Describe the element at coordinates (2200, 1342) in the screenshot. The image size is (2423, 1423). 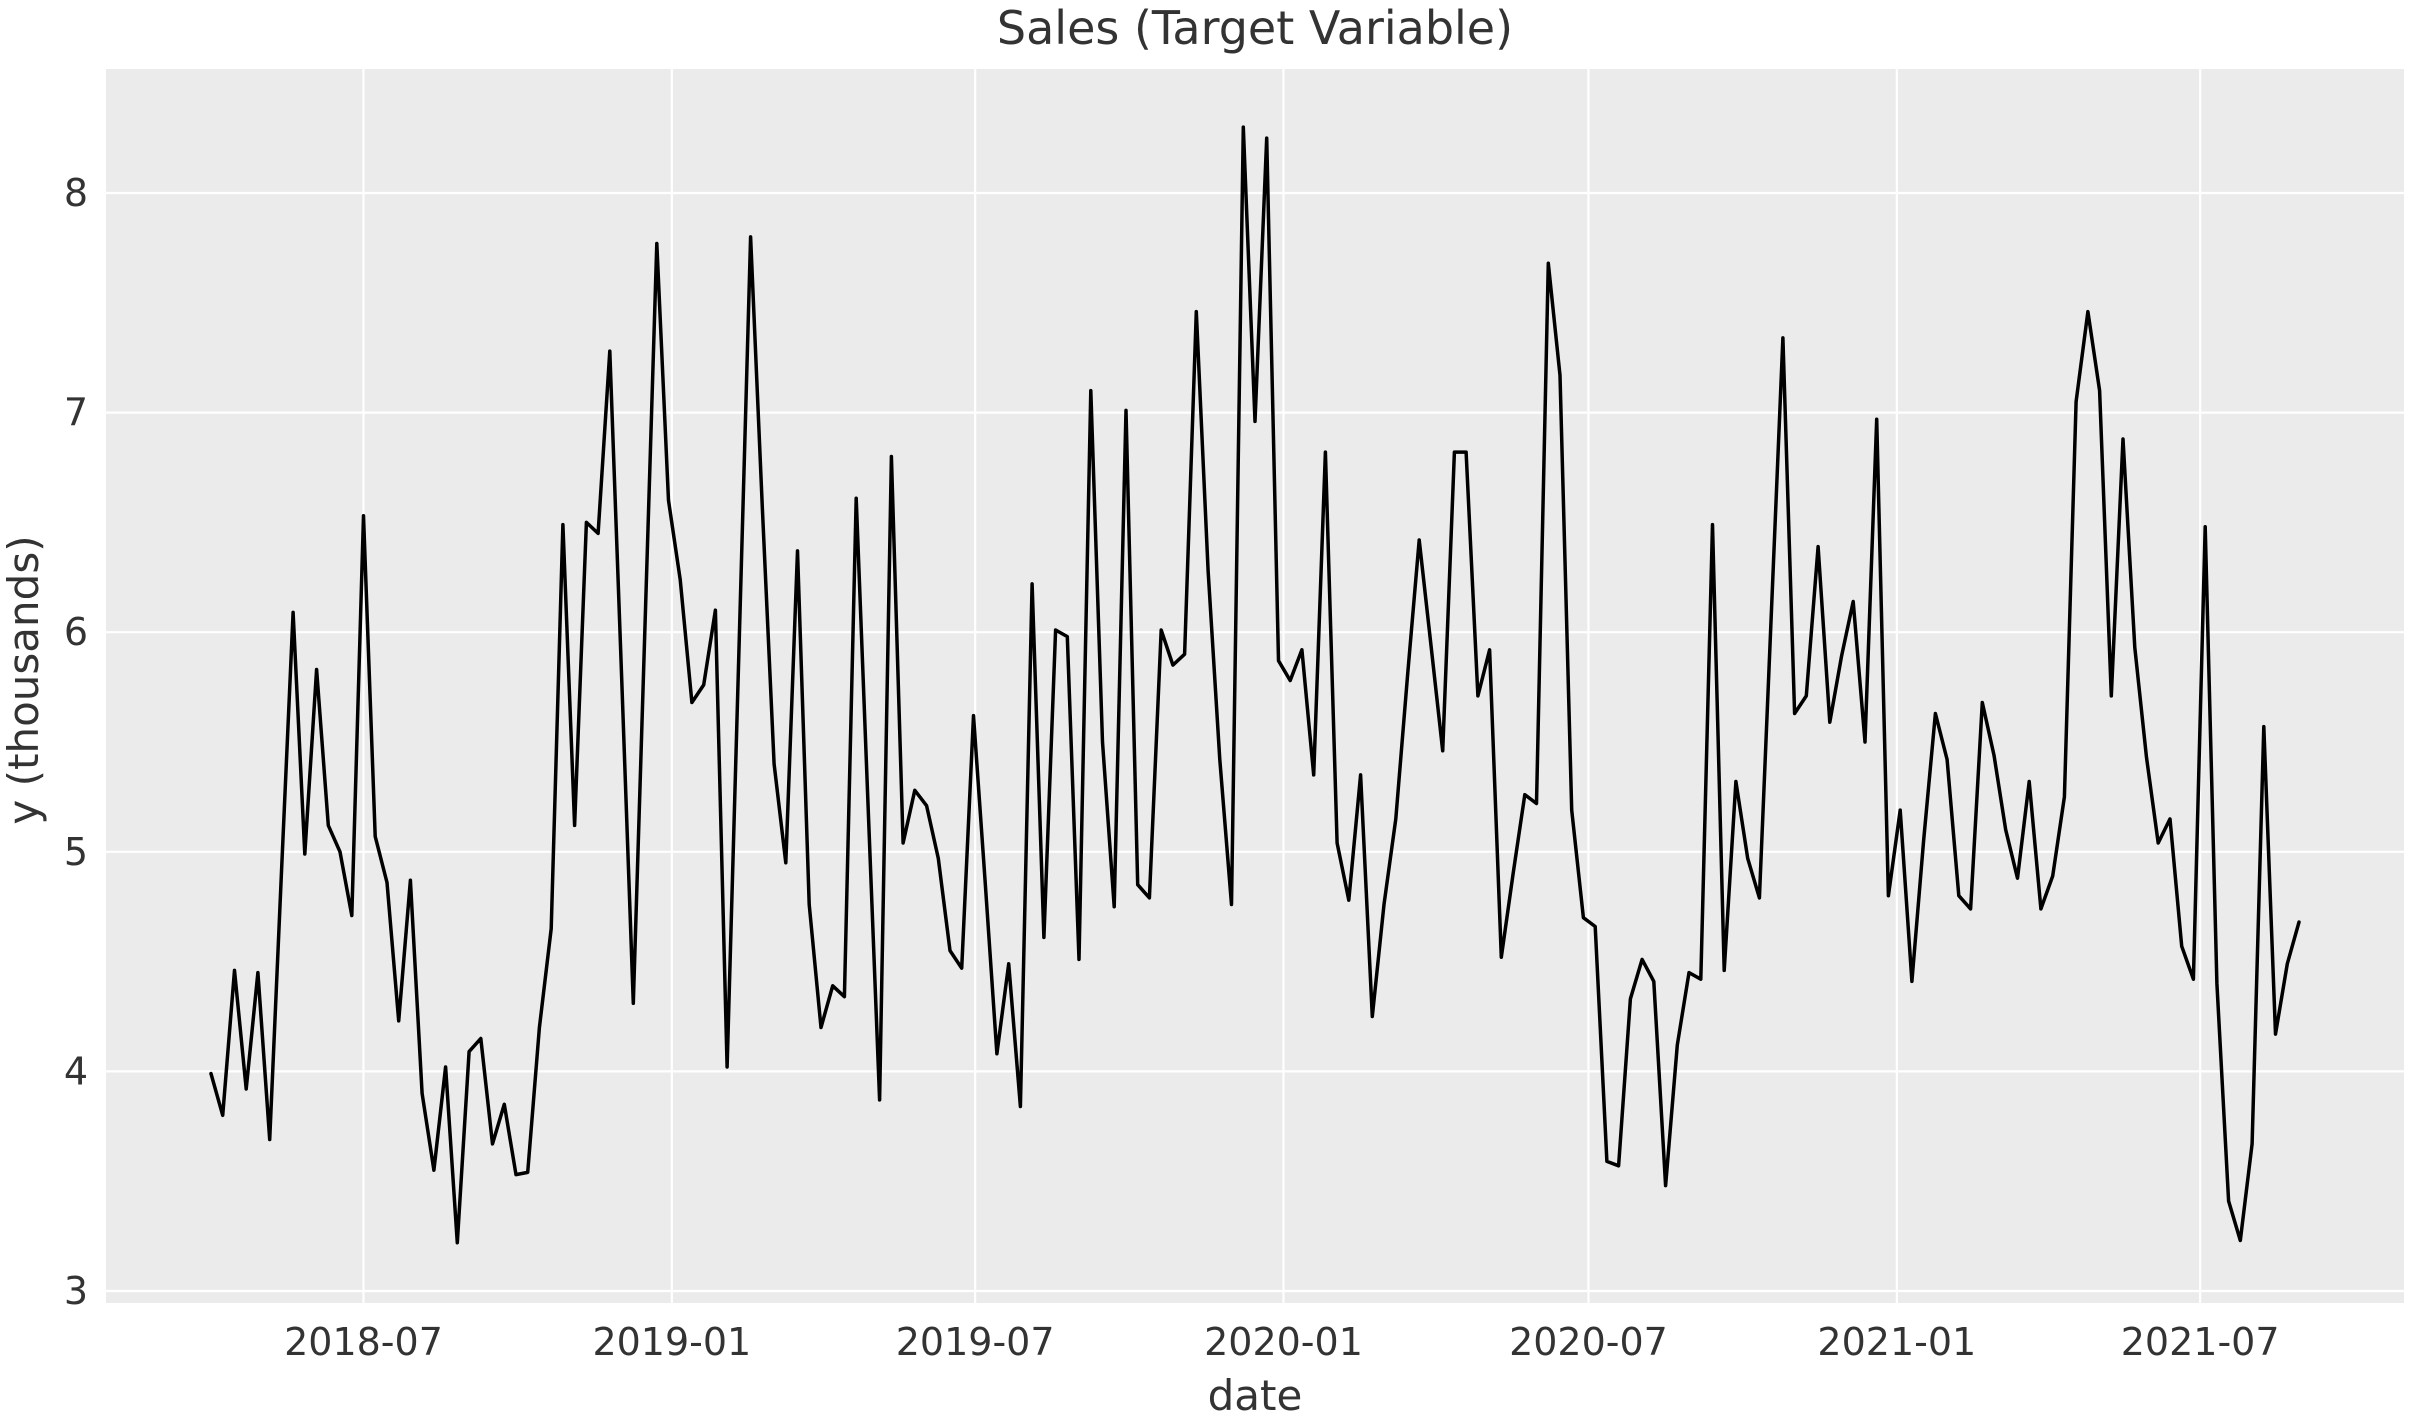
I see `x-tick-label: 2021-07` at that location.